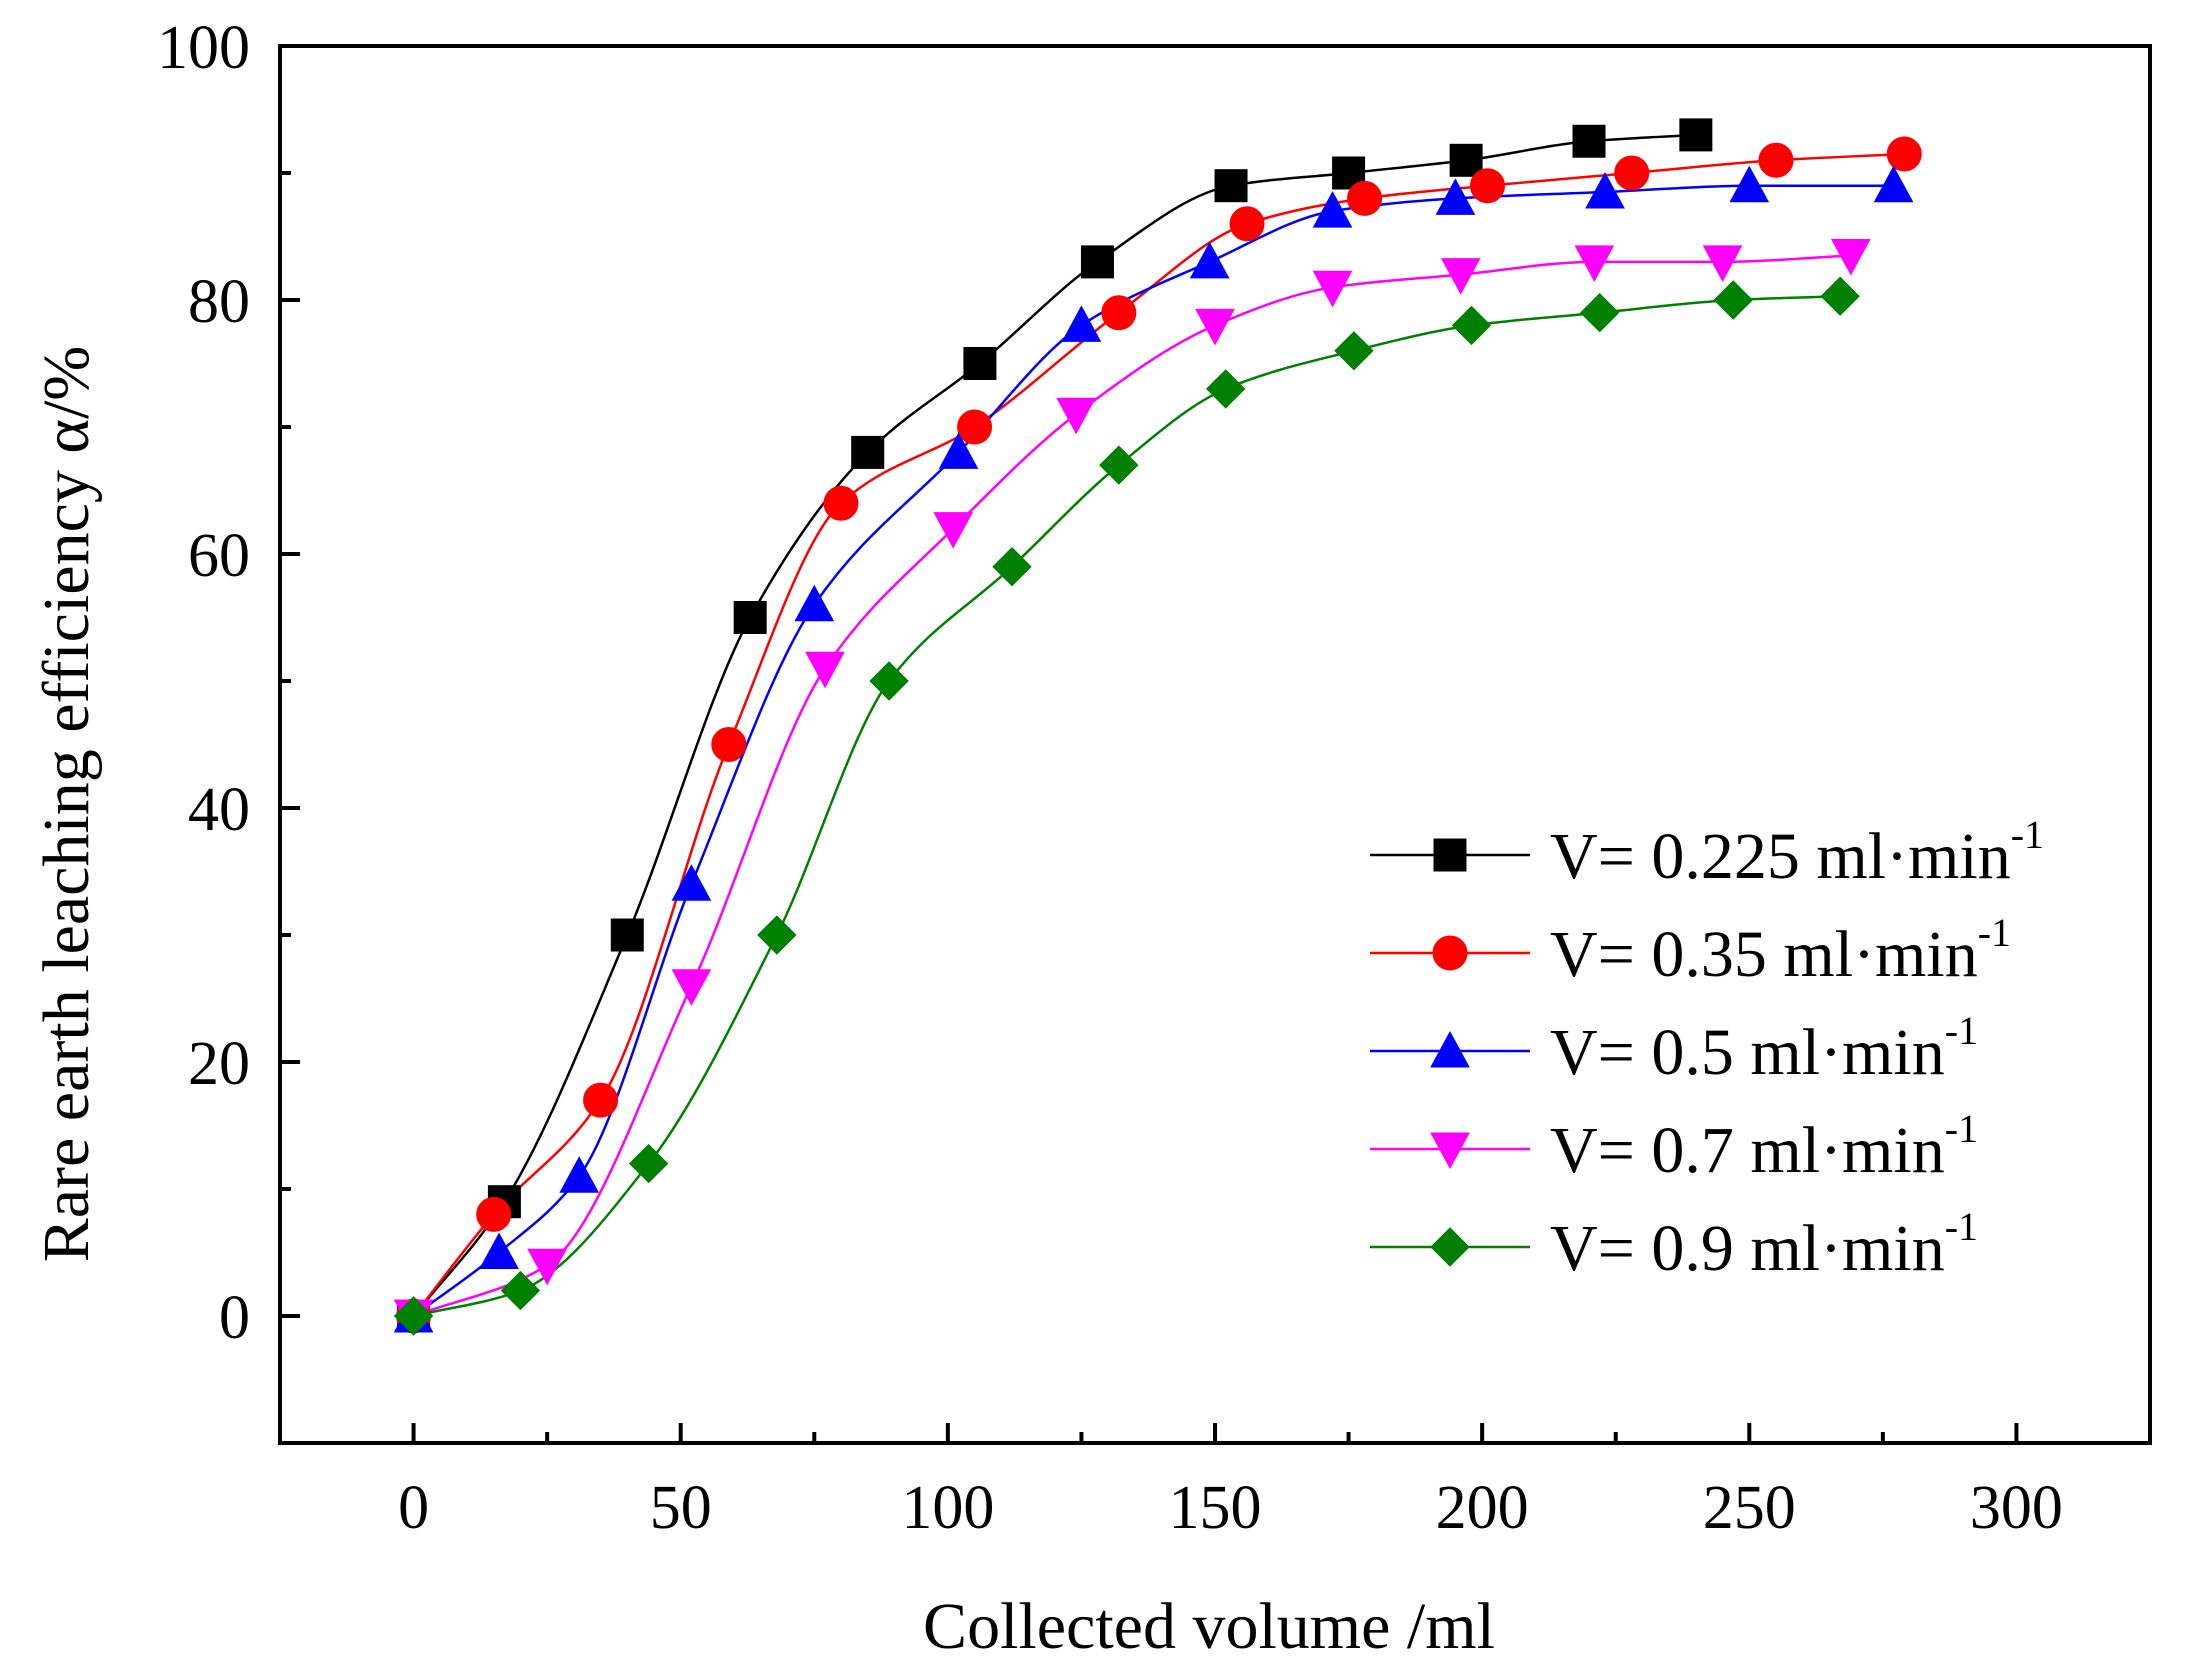  I want to click on y-axis-title: Rare earth leaching efficiency α/%, so click(66, 804).